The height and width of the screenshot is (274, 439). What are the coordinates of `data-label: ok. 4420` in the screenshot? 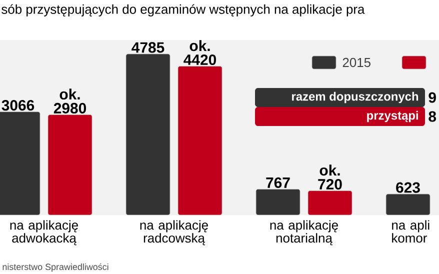 It's located at (200, 53).